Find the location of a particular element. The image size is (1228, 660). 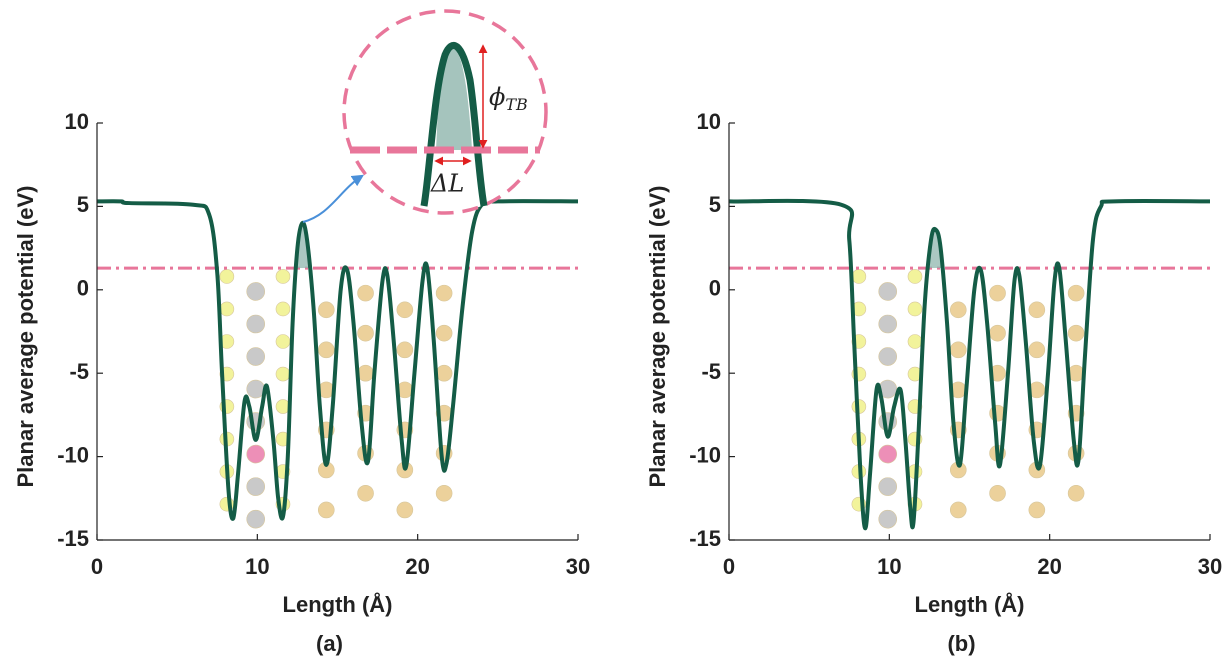

caption: (b) is located at coordinates (961, 643).